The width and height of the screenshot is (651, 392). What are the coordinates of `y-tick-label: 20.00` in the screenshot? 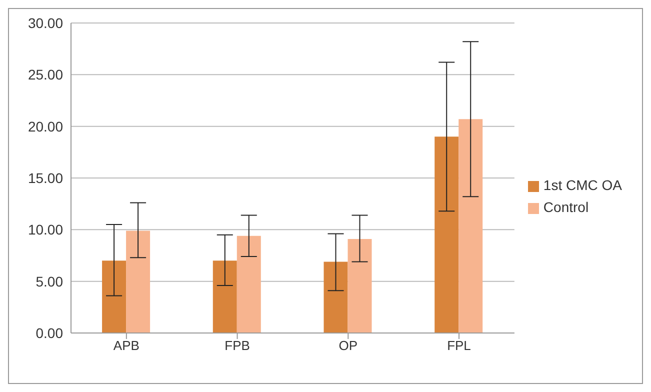 It's located at (46, 126).